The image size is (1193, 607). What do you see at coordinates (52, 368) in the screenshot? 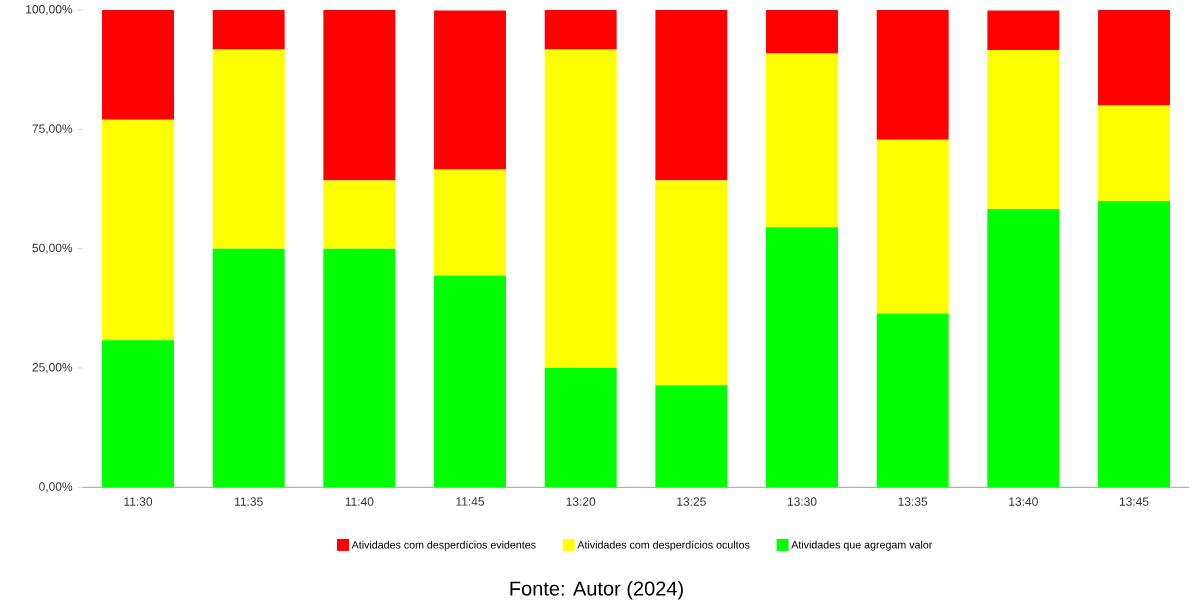
I see `y-tick-label: 25,00%` at bounding box center [52, 368].